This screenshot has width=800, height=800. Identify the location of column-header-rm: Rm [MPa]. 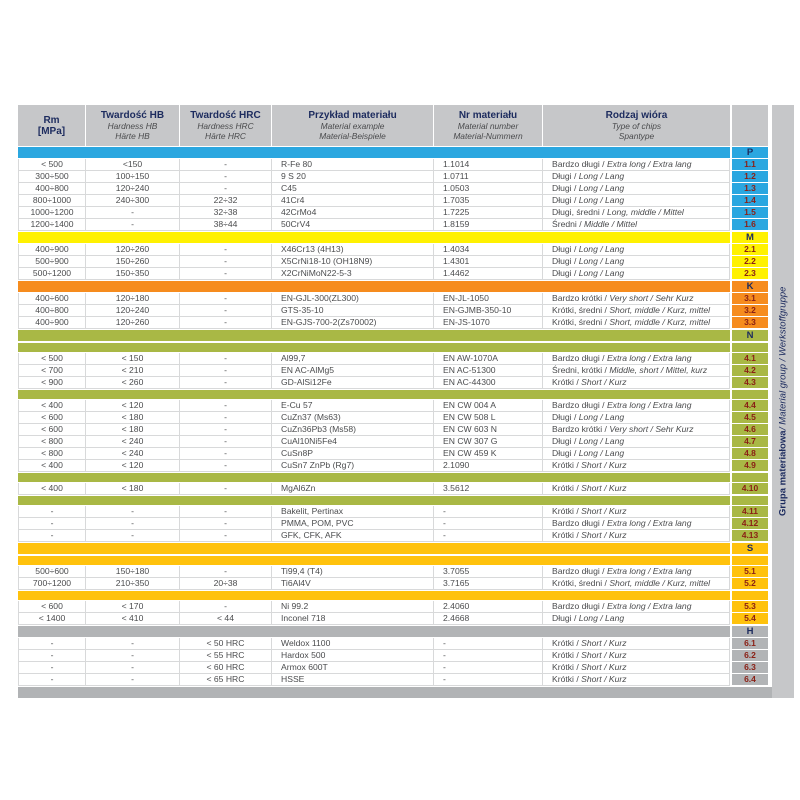
(52, 125).